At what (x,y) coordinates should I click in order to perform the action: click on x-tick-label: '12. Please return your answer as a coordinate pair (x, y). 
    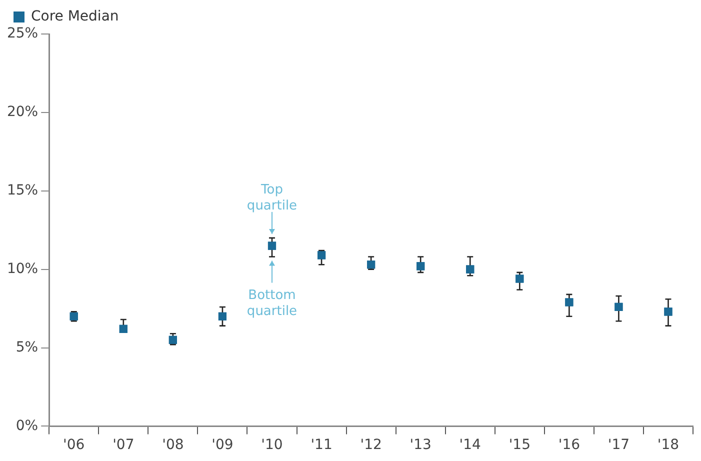
    Looking at the image, I should click on (371, 445).